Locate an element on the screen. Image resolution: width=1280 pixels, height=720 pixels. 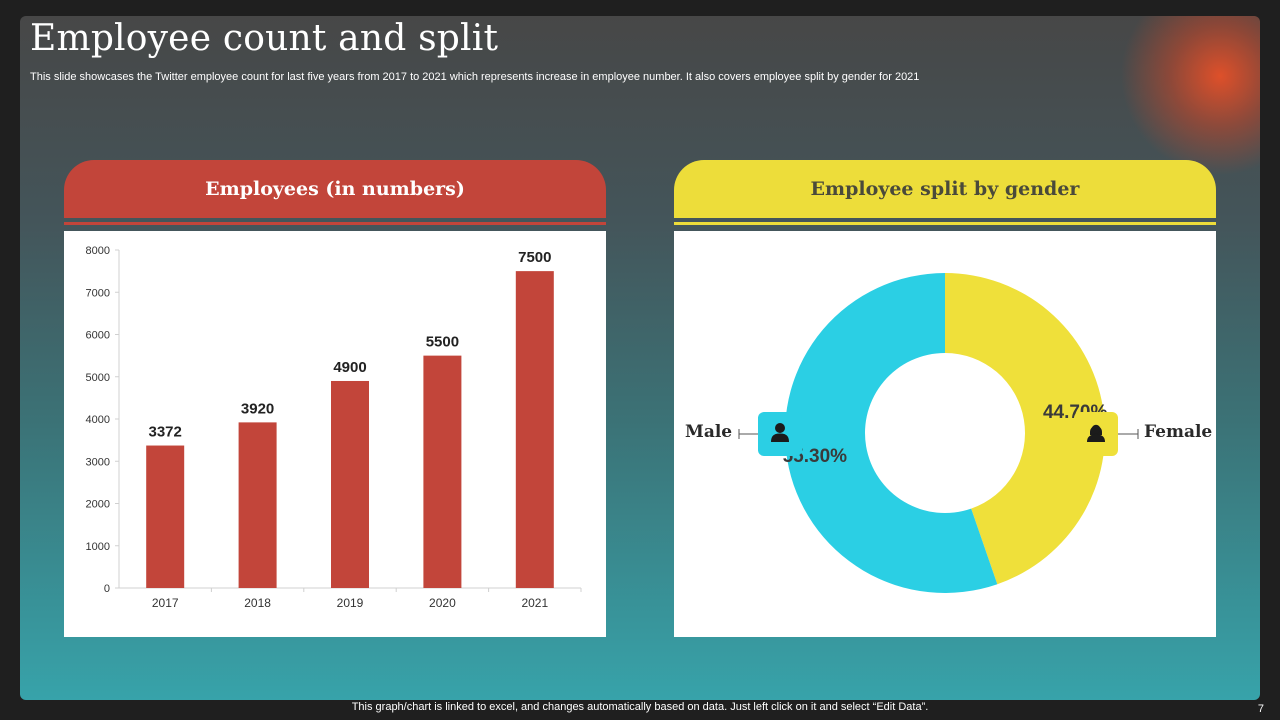
female-icon-box is located at coordinates (1096, 434).